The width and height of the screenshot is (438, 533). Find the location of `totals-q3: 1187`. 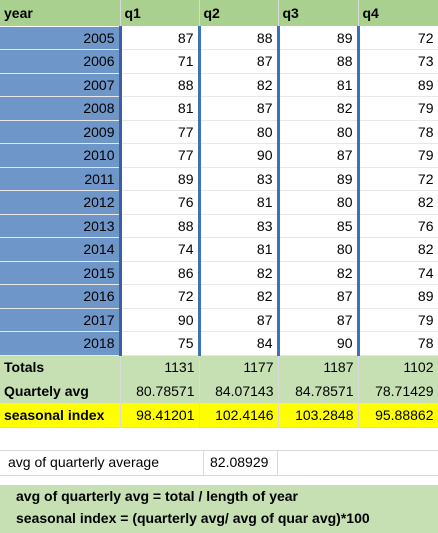

totals-q3: 1187 is located at coordinates (318, 367).